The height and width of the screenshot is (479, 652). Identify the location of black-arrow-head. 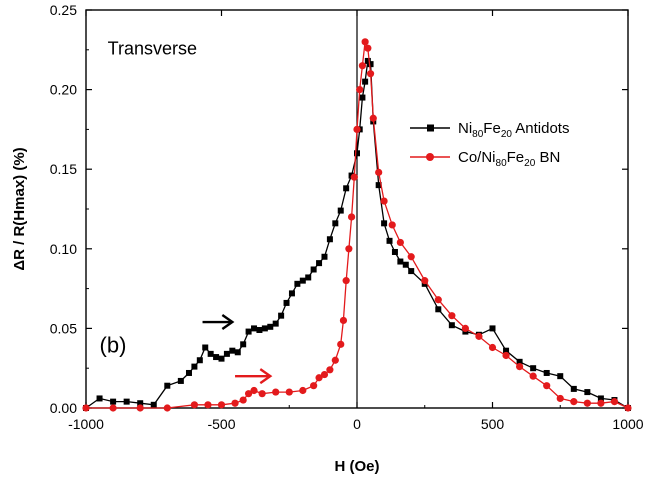
(228, 322).